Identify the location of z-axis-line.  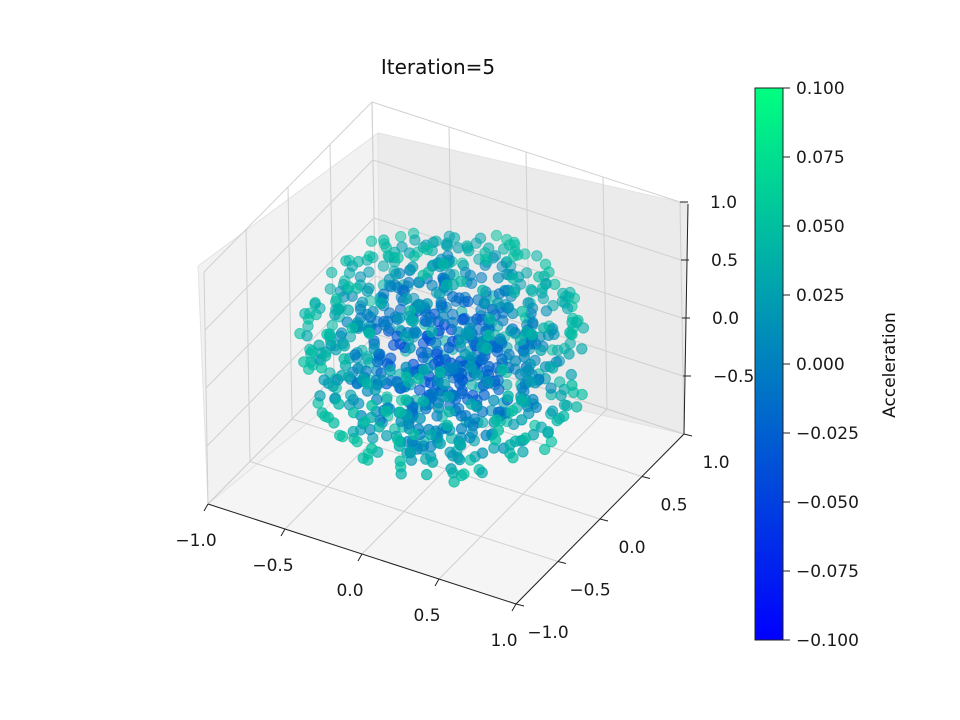
(686, 319).